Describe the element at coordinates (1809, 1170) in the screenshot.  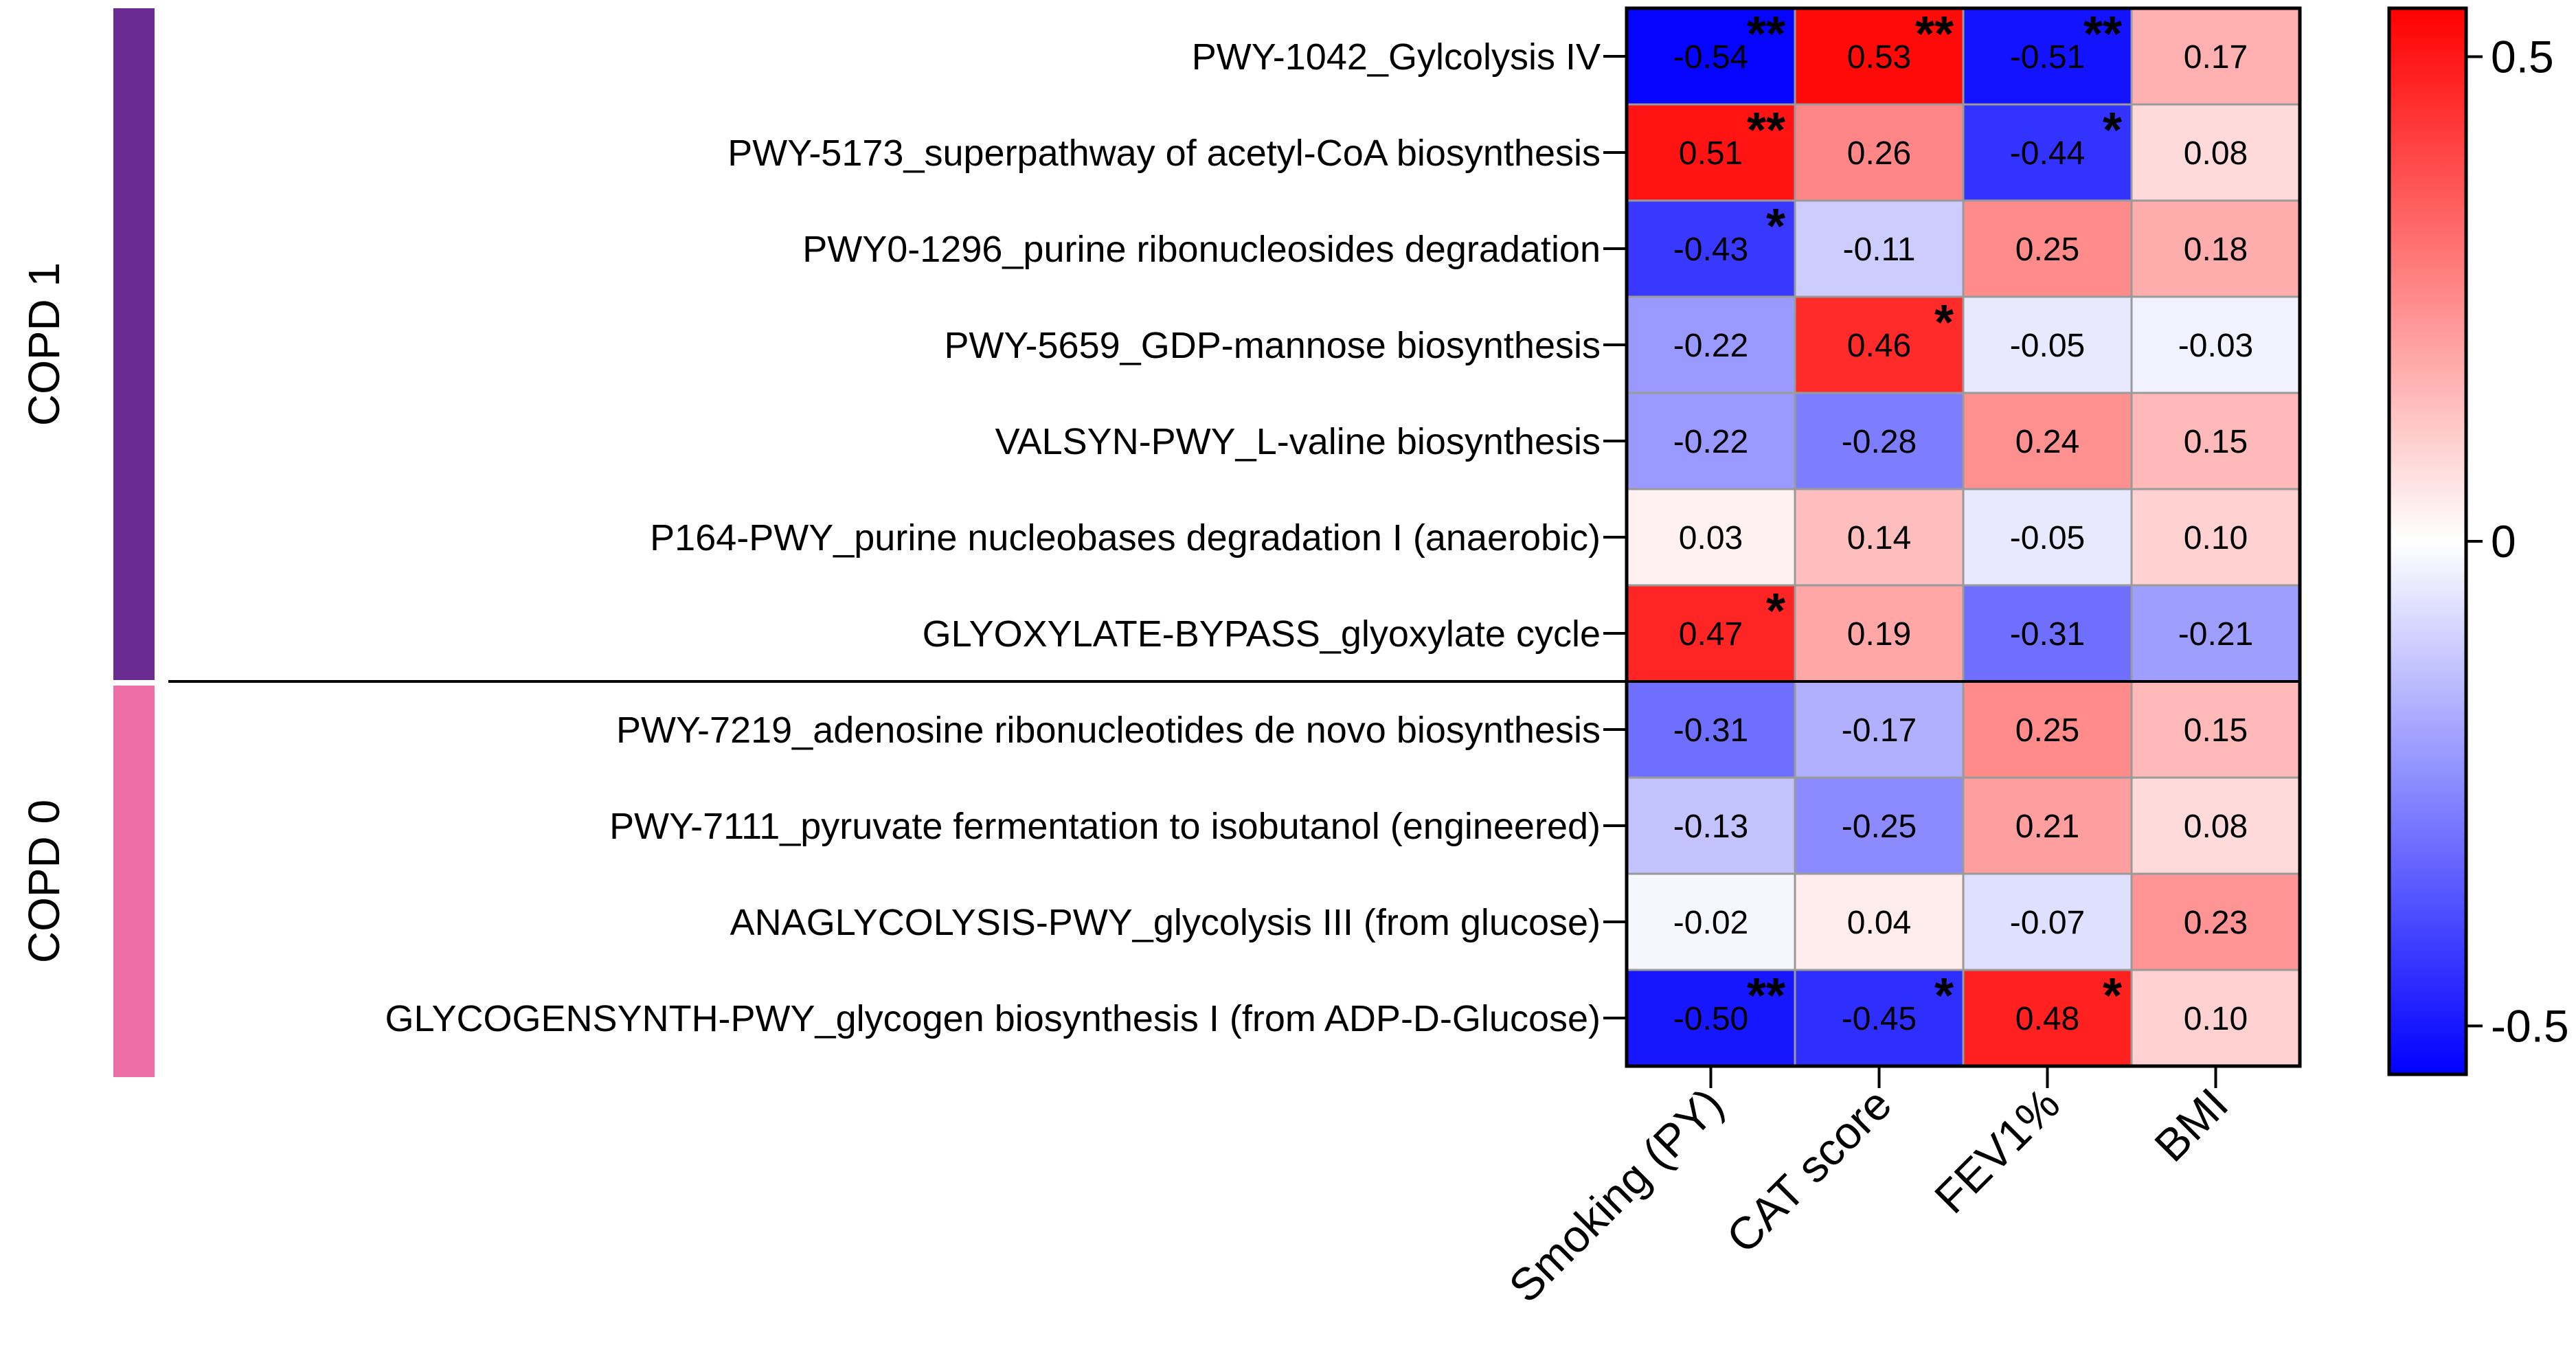
I see `column-label: CAT score` at that location.